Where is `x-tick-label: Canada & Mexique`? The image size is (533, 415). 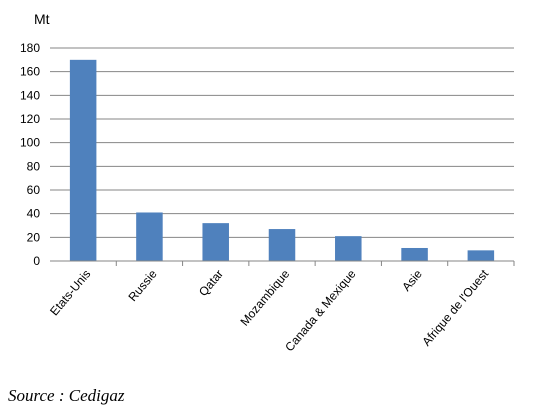 x-tick-label: Canada & Mexique is located at coordinates (320, 310).